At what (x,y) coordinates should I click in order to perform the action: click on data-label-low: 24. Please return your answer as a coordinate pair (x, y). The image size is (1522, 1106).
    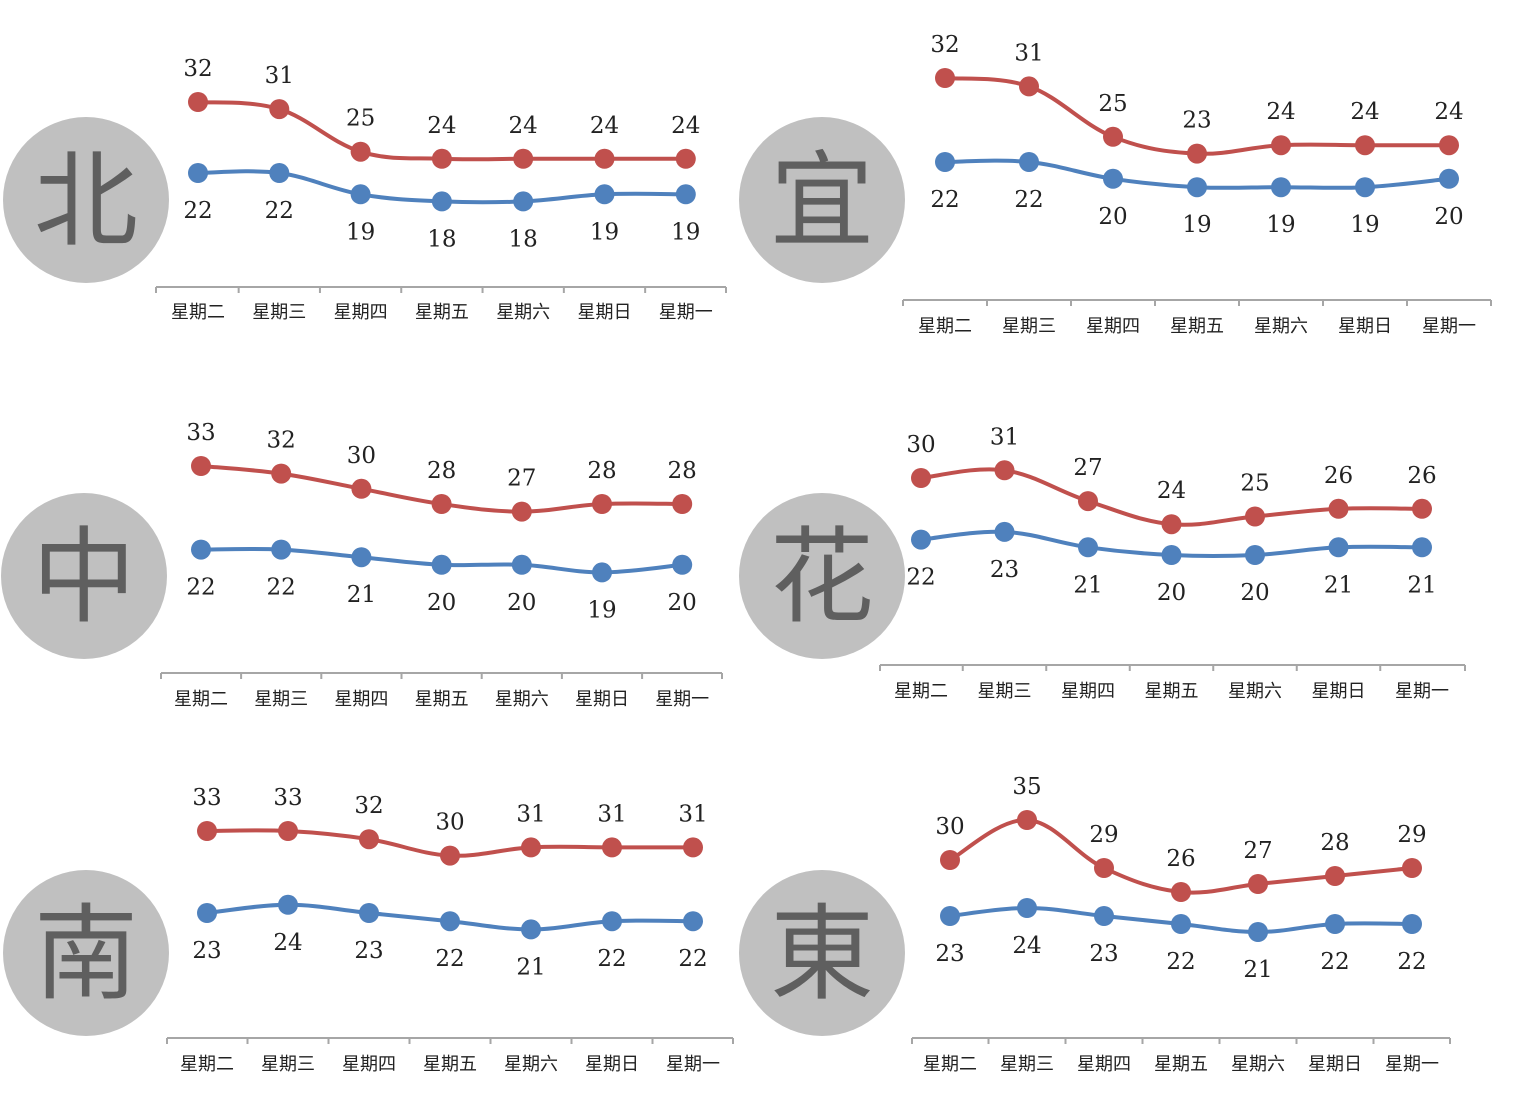
    Looking at the image, I should click on (287, 943).